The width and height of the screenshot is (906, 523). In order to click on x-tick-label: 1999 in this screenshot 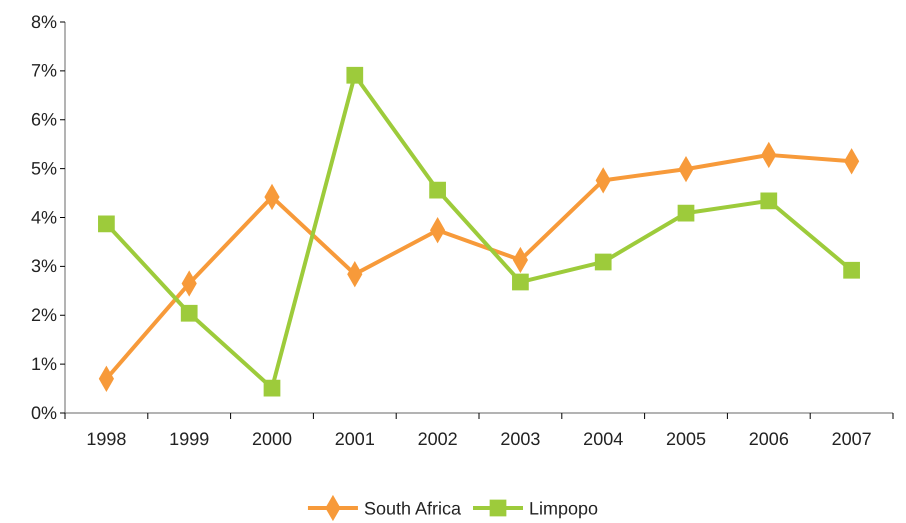, I will do `click(189, 438)`.